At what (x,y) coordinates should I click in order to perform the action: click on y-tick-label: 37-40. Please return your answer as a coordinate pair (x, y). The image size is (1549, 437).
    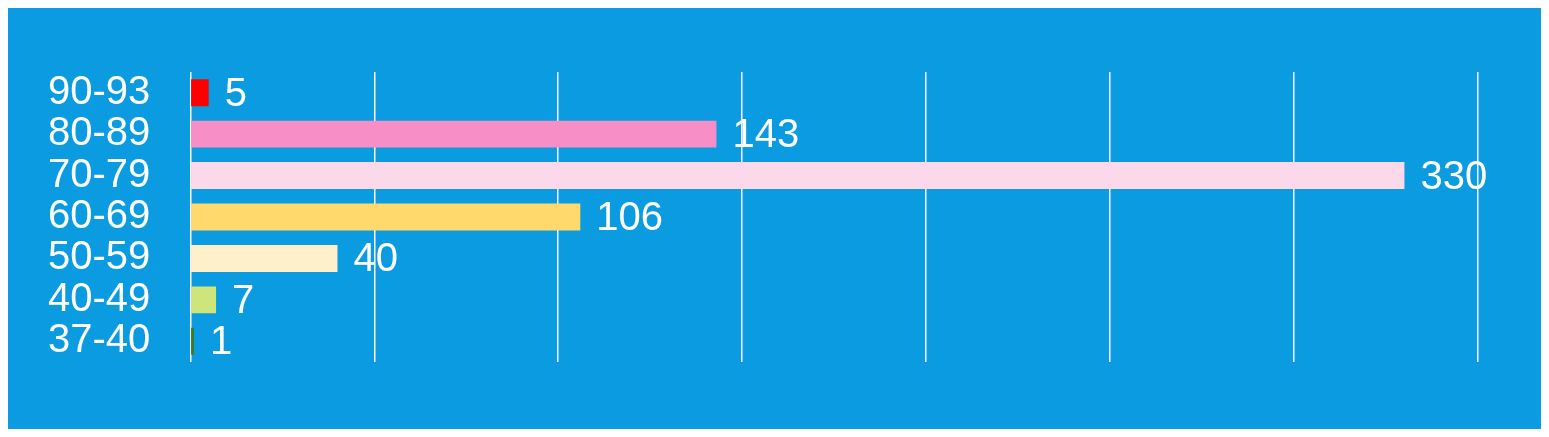
    Looking at the image, I should click on (99, 338).